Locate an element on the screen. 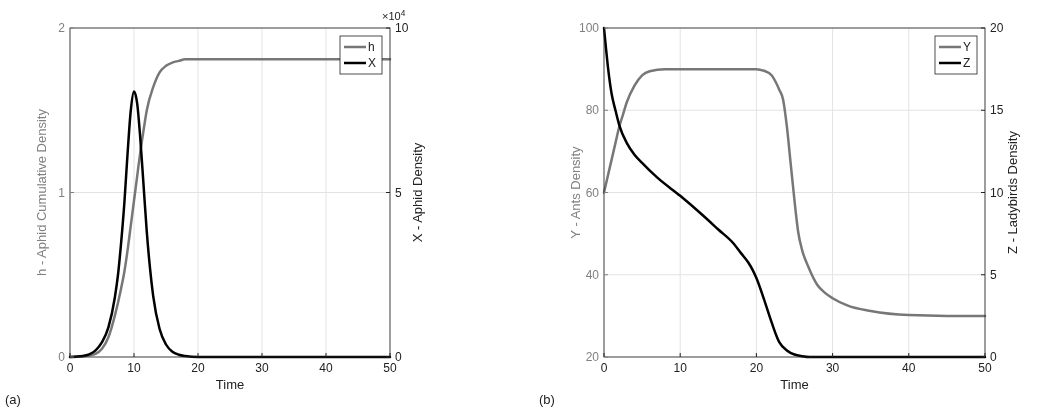  legend-label: Y is located at coordinates (967, 47).